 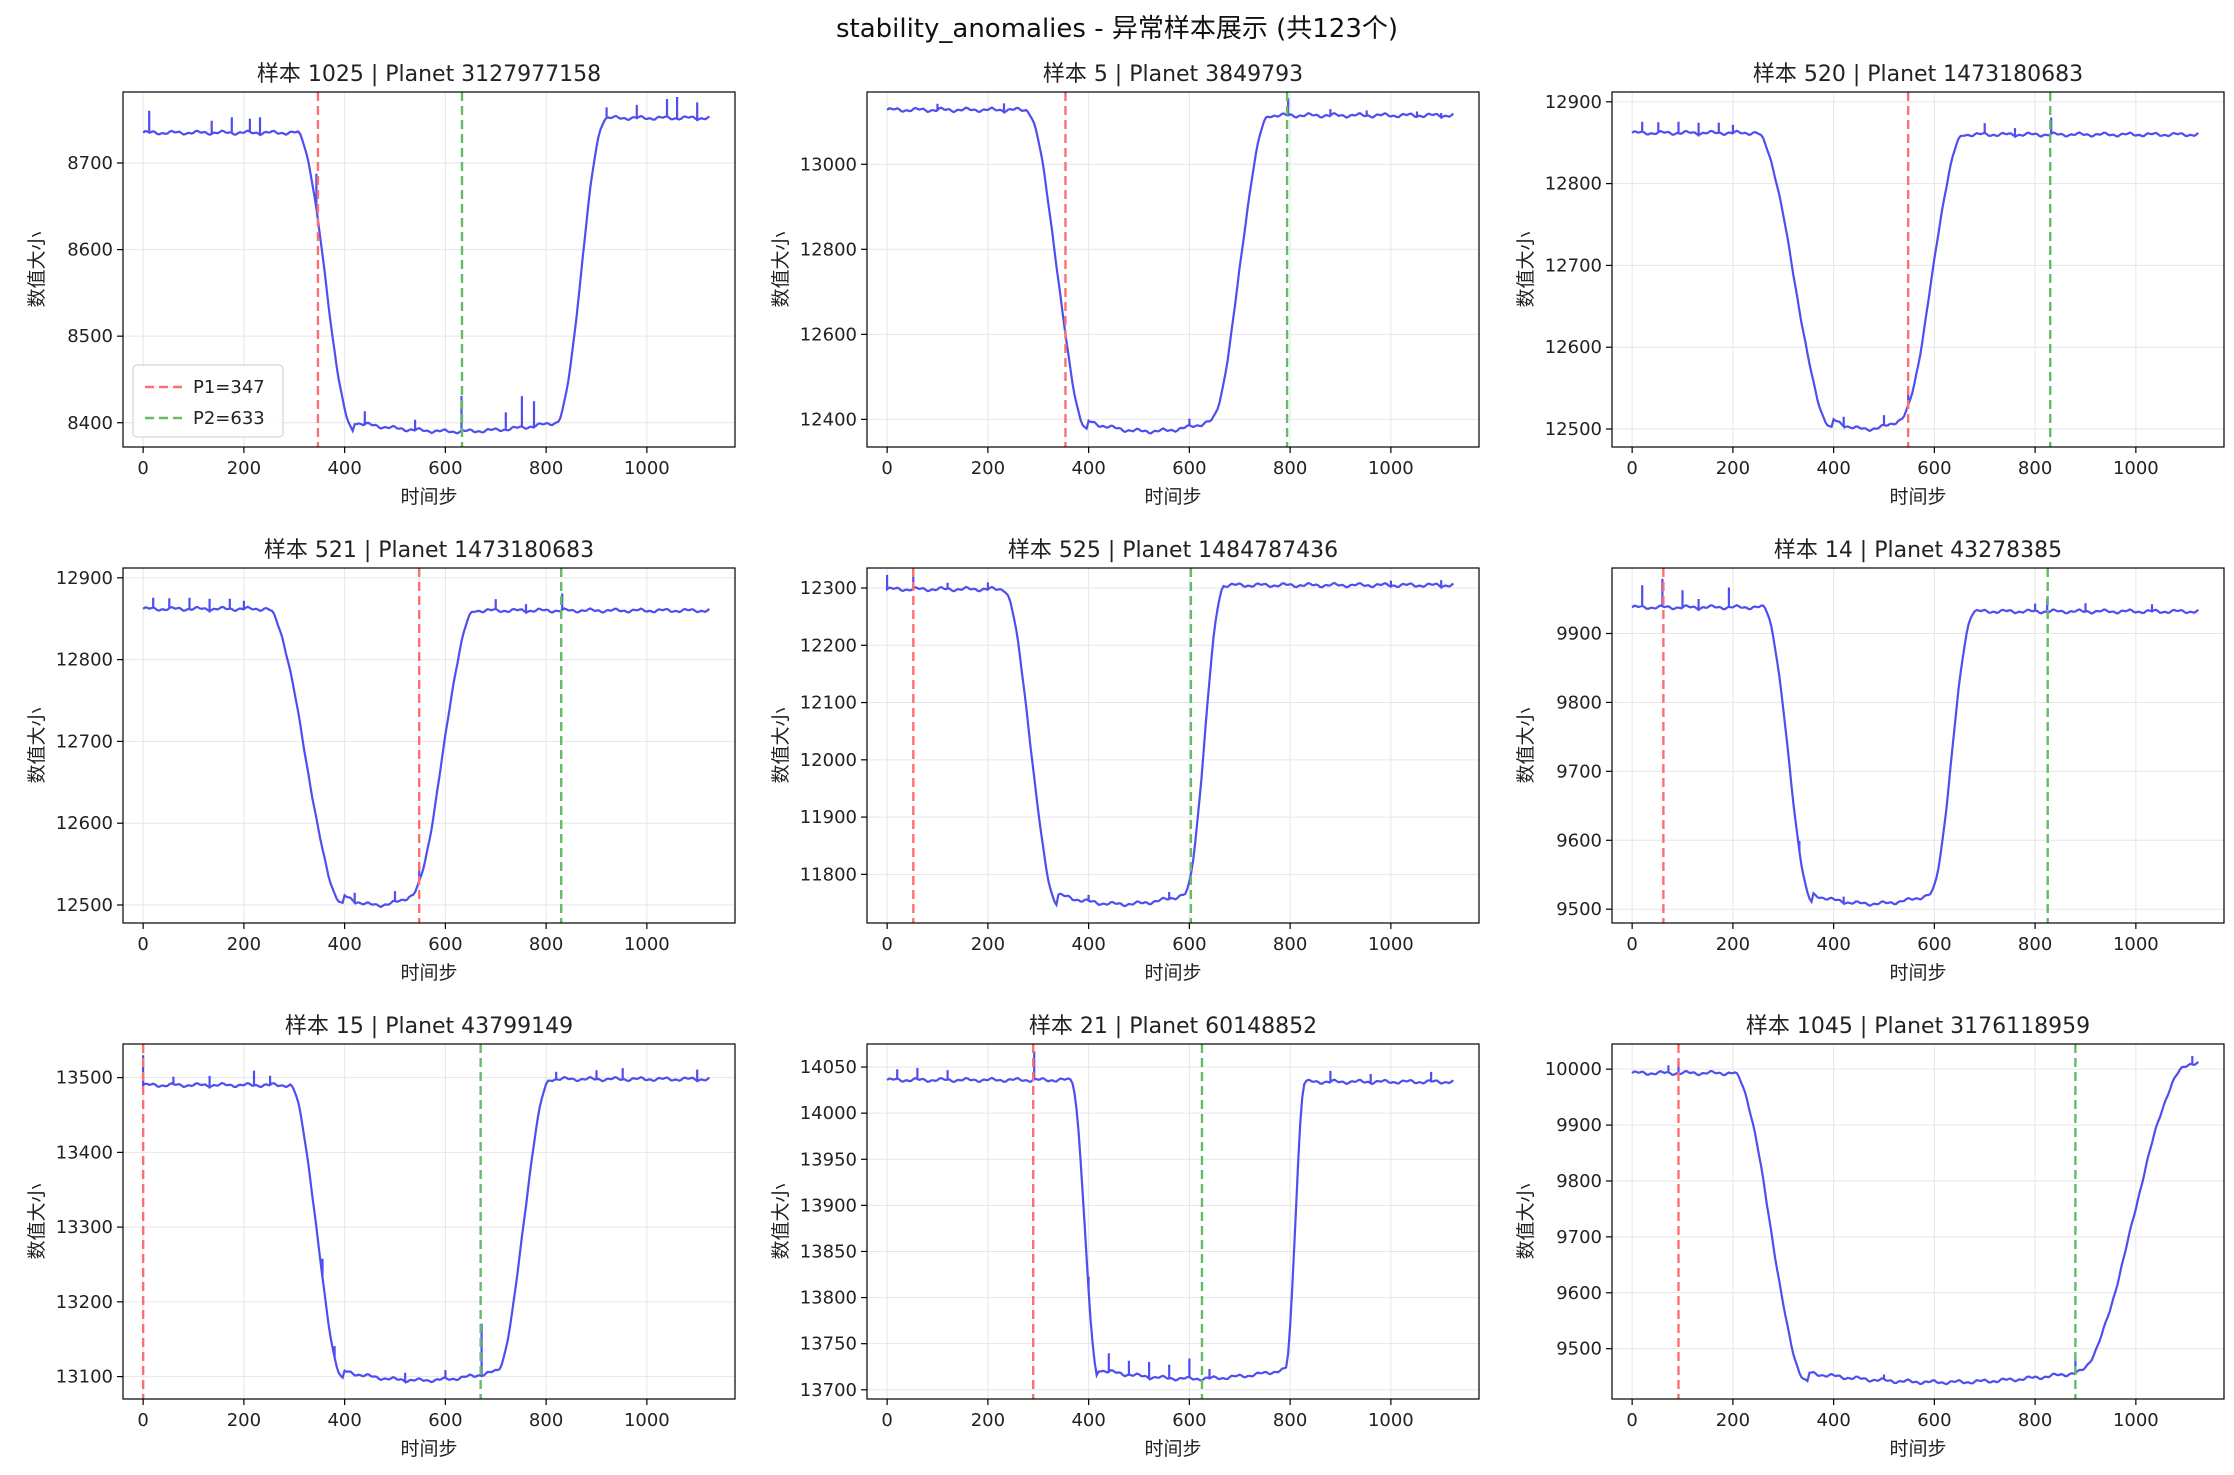 What do you see at coordinates (1573, 102) in the screenshot?
I see `y-tick-label: 12900` at bounding box center [1573, 102].